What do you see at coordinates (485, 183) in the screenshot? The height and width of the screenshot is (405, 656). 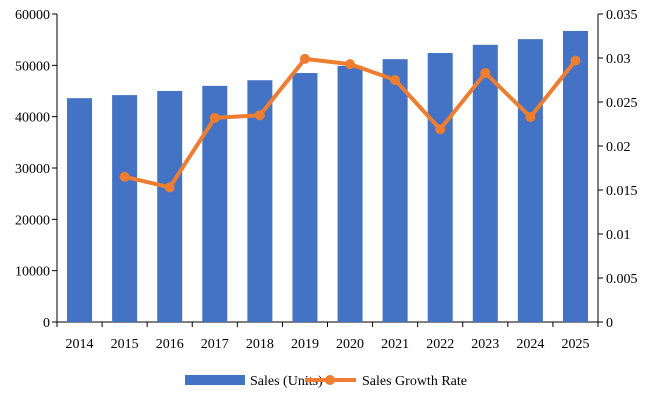 I see `bar-2023` at bounding box center [485, 183].